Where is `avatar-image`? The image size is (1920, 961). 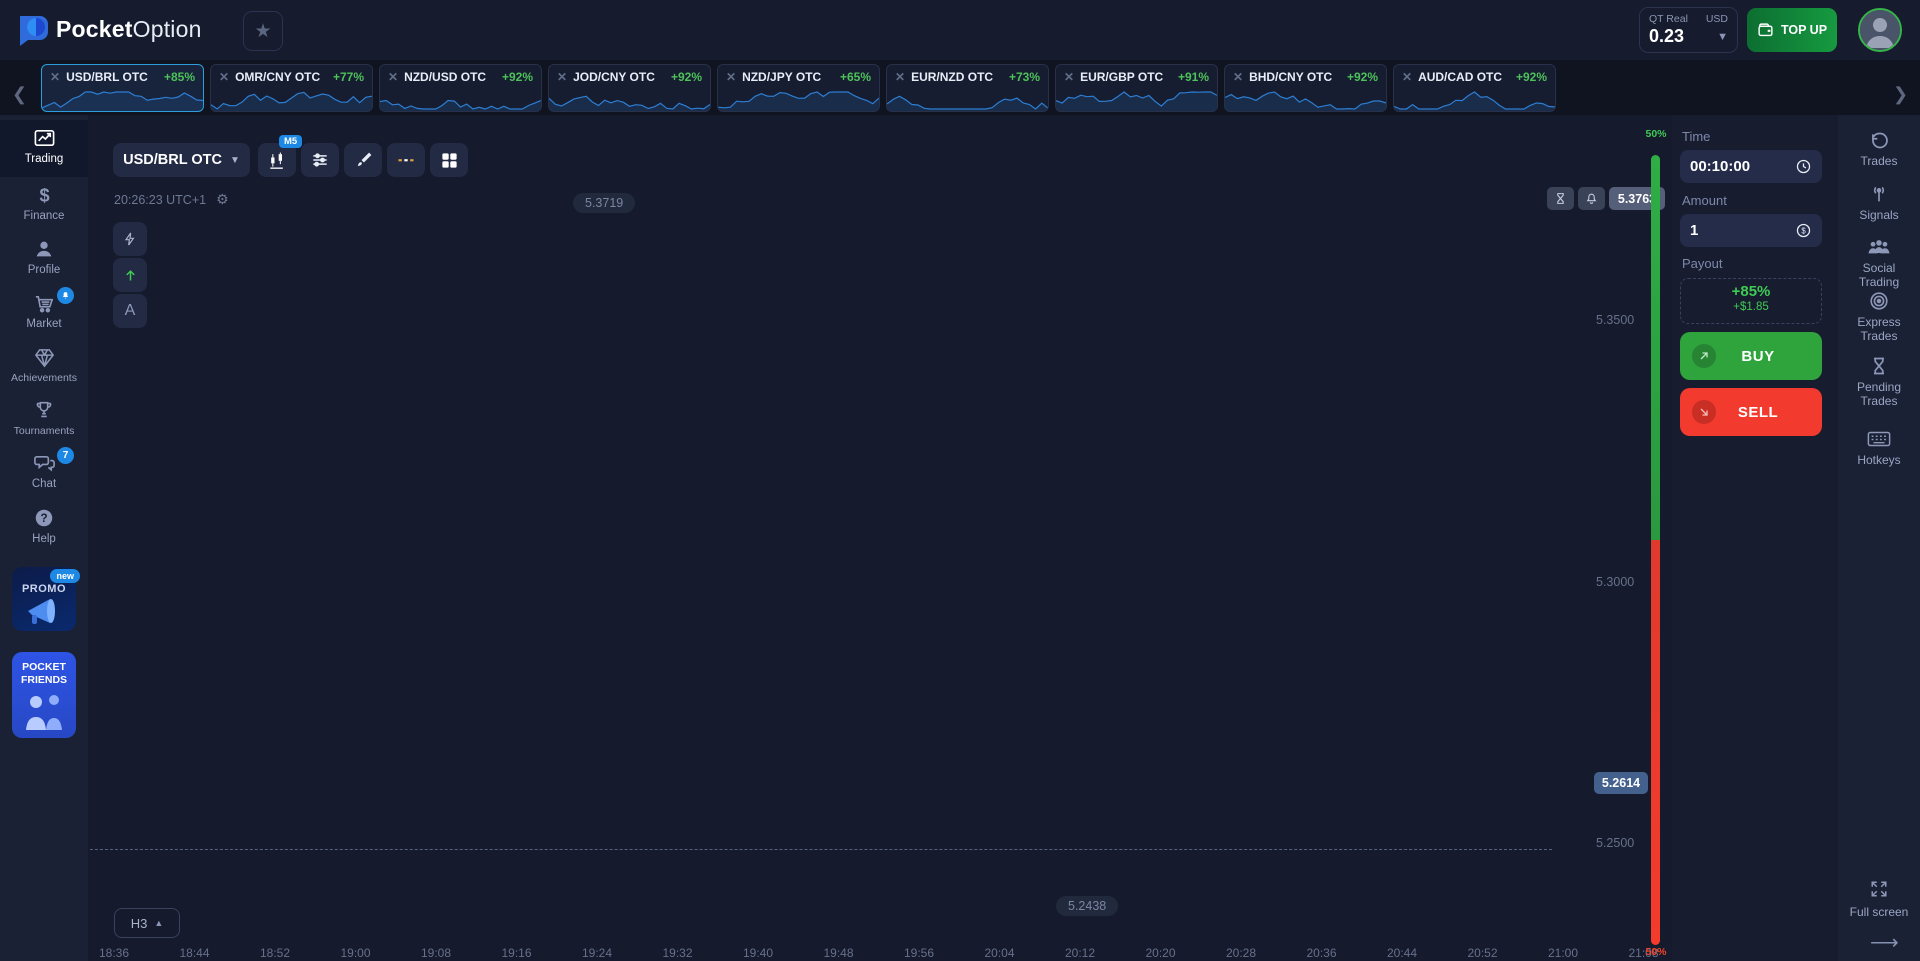 avatar-image is located at coordinates (1880, 30).